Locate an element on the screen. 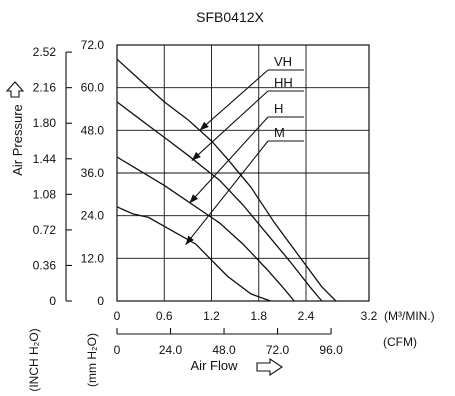  cfm-unit-label: (CFM) is located at coordinates (400, 342).